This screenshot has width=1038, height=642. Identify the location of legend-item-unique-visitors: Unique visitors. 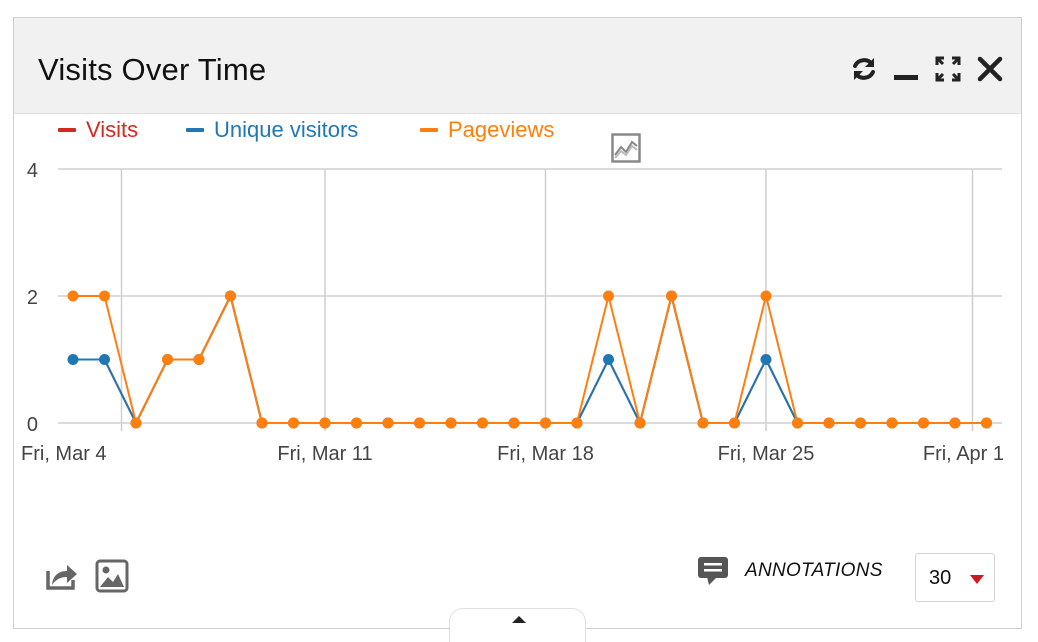
(272, 129).